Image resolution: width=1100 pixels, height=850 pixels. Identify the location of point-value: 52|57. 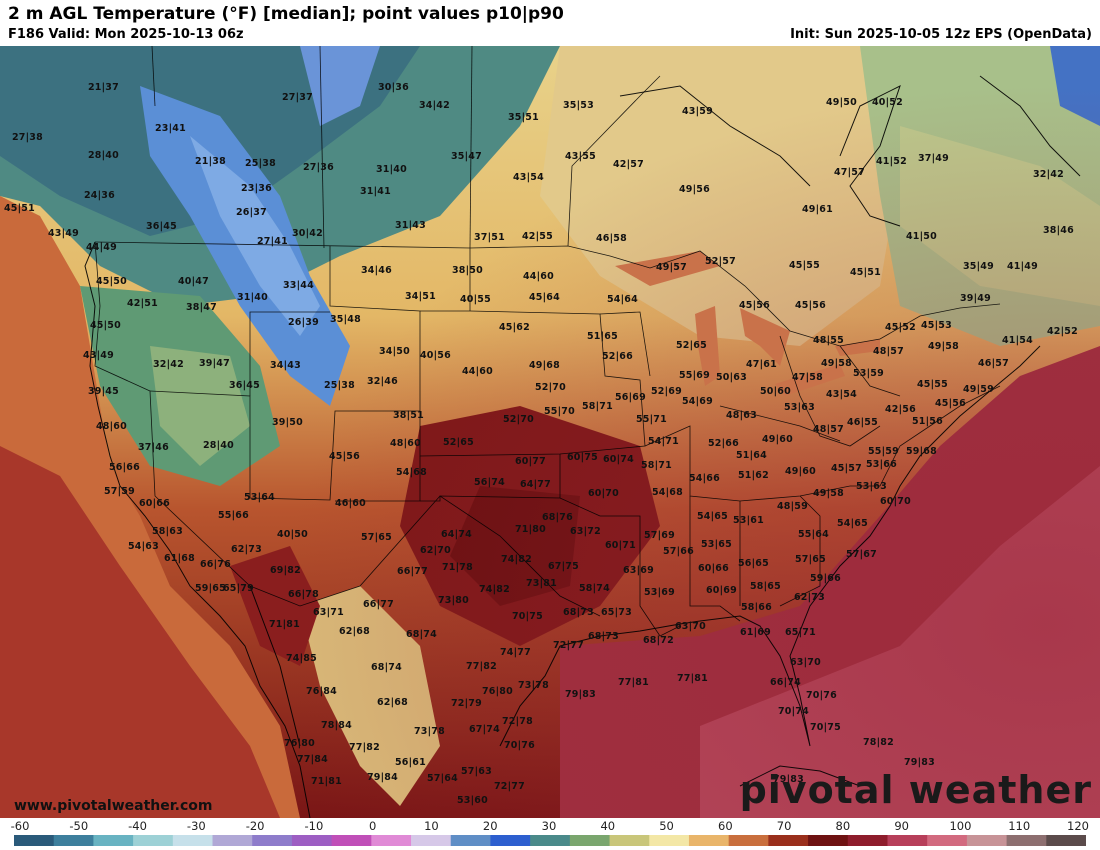
(720, 261).